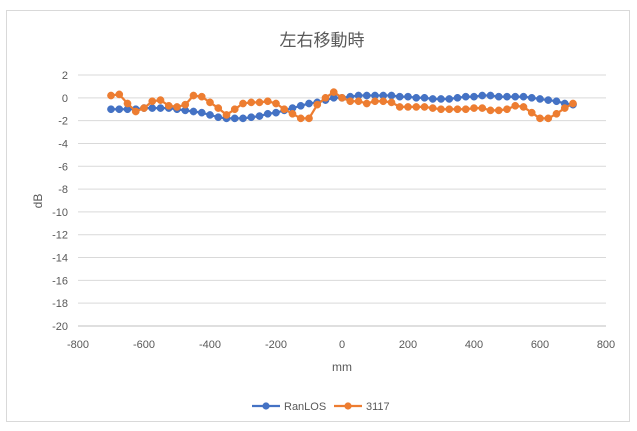  I want to click on x-axis-ticks: -800 -600 -400 -200 0 200 400 600 800, so click(341, 345).